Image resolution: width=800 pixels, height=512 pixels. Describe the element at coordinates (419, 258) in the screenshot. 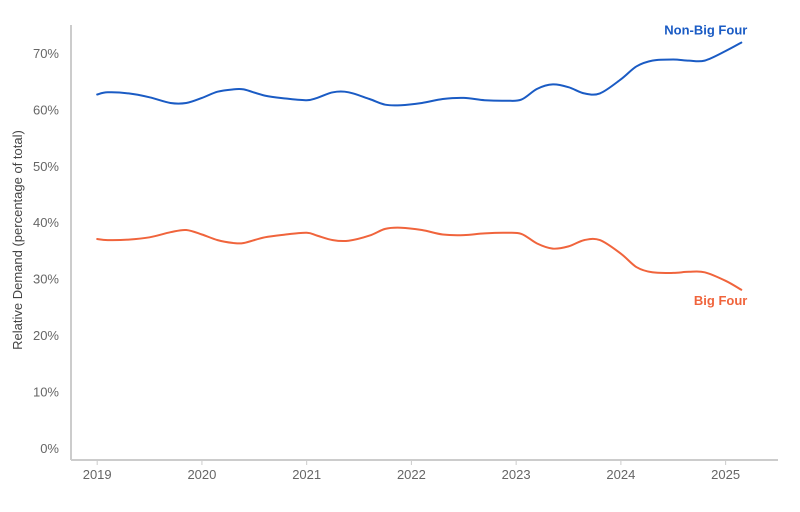

I see `series-line-big-four` at that location.